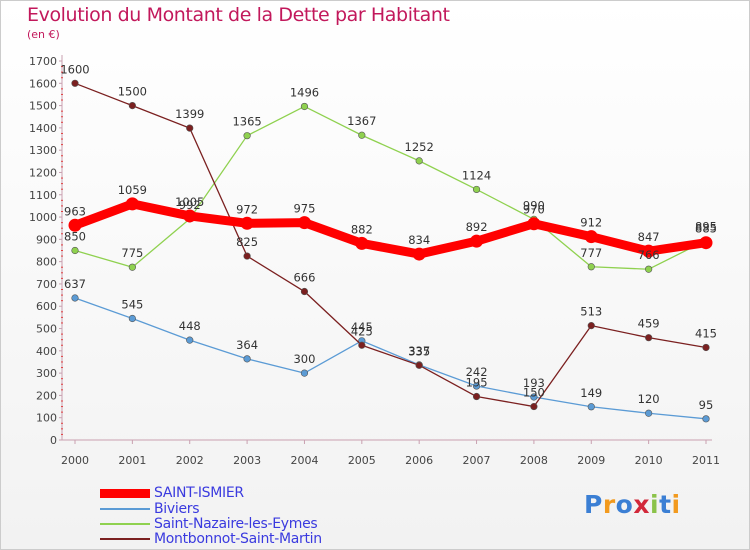 This screenshot has height=550, width=750. I want to click on legend-item: Biviers, so click(150, 509).